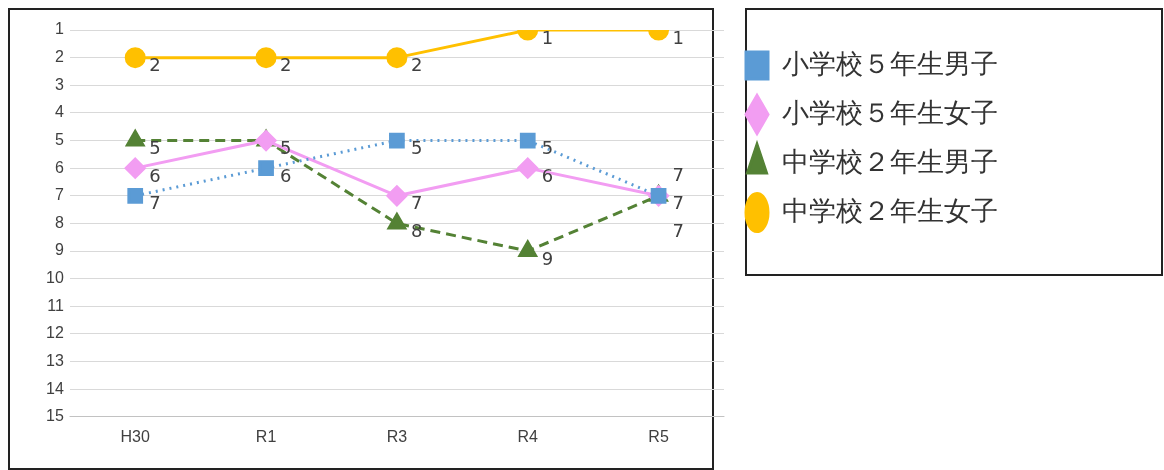 The image size is (1164, 470). What do you see at coordinates (55, 416) in the screenshot?
I see `y-tick-label: 15` at bounding box center [55, 416].